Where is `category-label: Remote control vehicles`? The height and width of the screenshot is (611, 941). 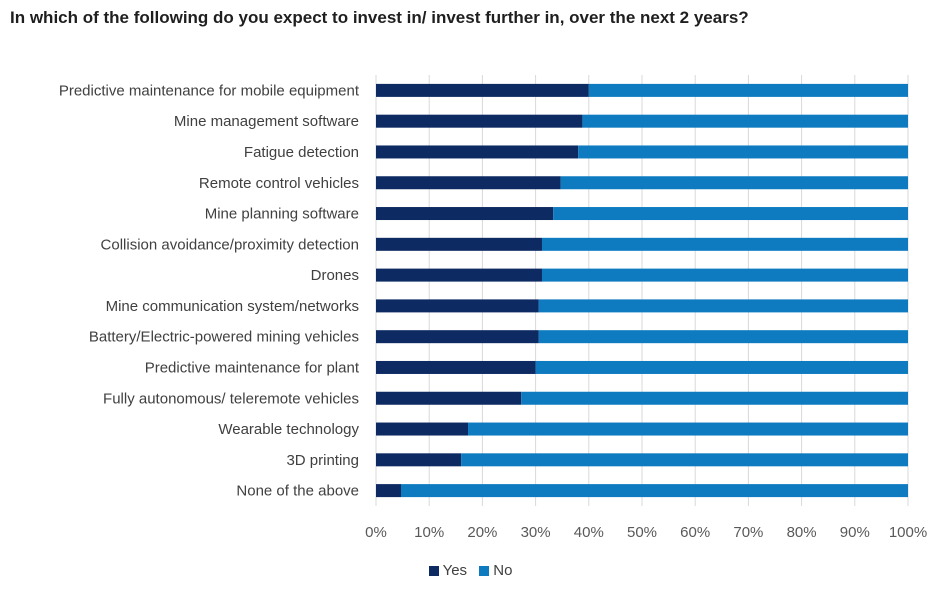
category-label: Remote control vehicles is located at coordinates (279, 183).